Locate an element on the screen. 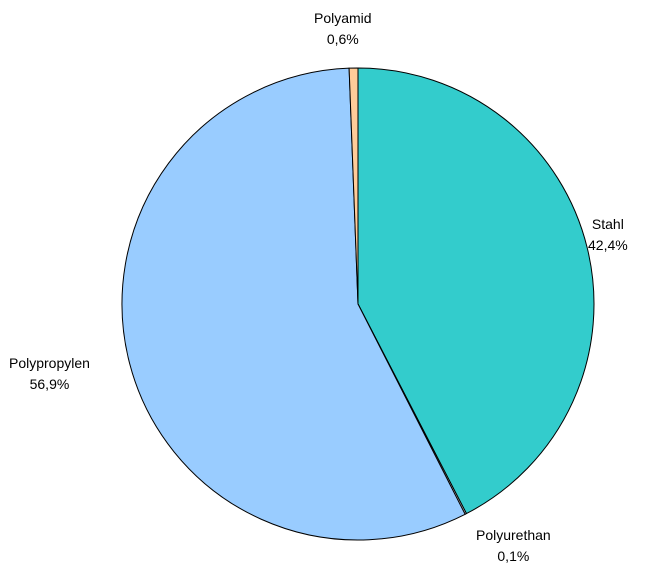 The height and width of the screenshot is (566, 648). label-stahl: Stahl 42,4% is located at coordinates (608, 235).